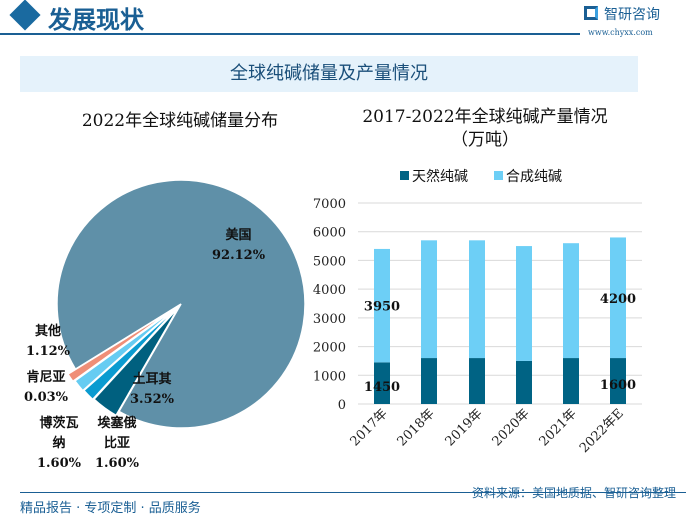  I want to click on pie-chart-title: 2022年全球纯碱储量分布, so click(180, 121).